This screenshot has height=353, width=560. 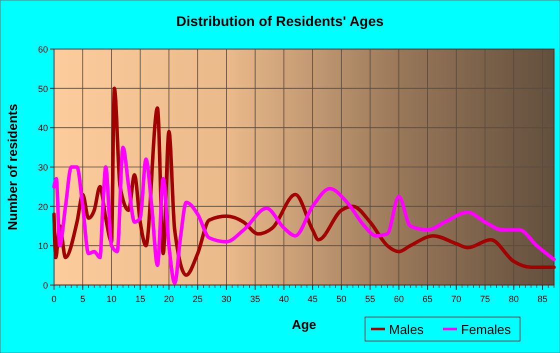 What do you see at coordinates (43, 167) in the screenshot?
I see `y-tick-label: 30` at bounding box center [43, 167].